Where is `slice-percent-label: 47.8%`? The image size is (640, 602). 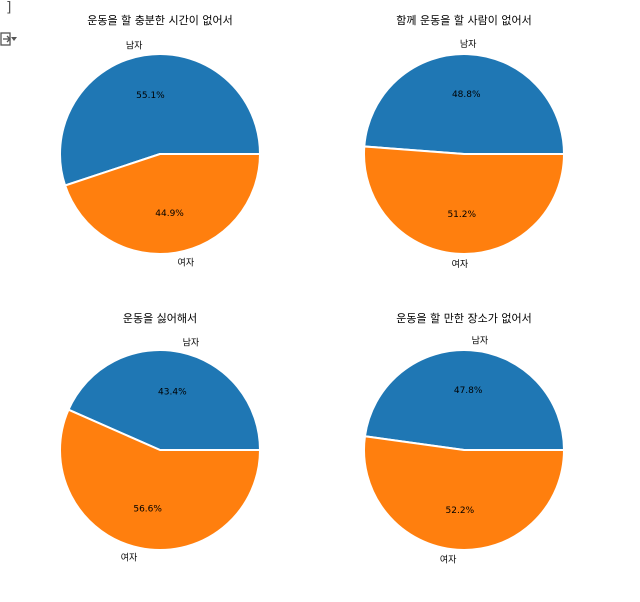 slice-percent-label: 47.8% is located at coordinates (468, 391).